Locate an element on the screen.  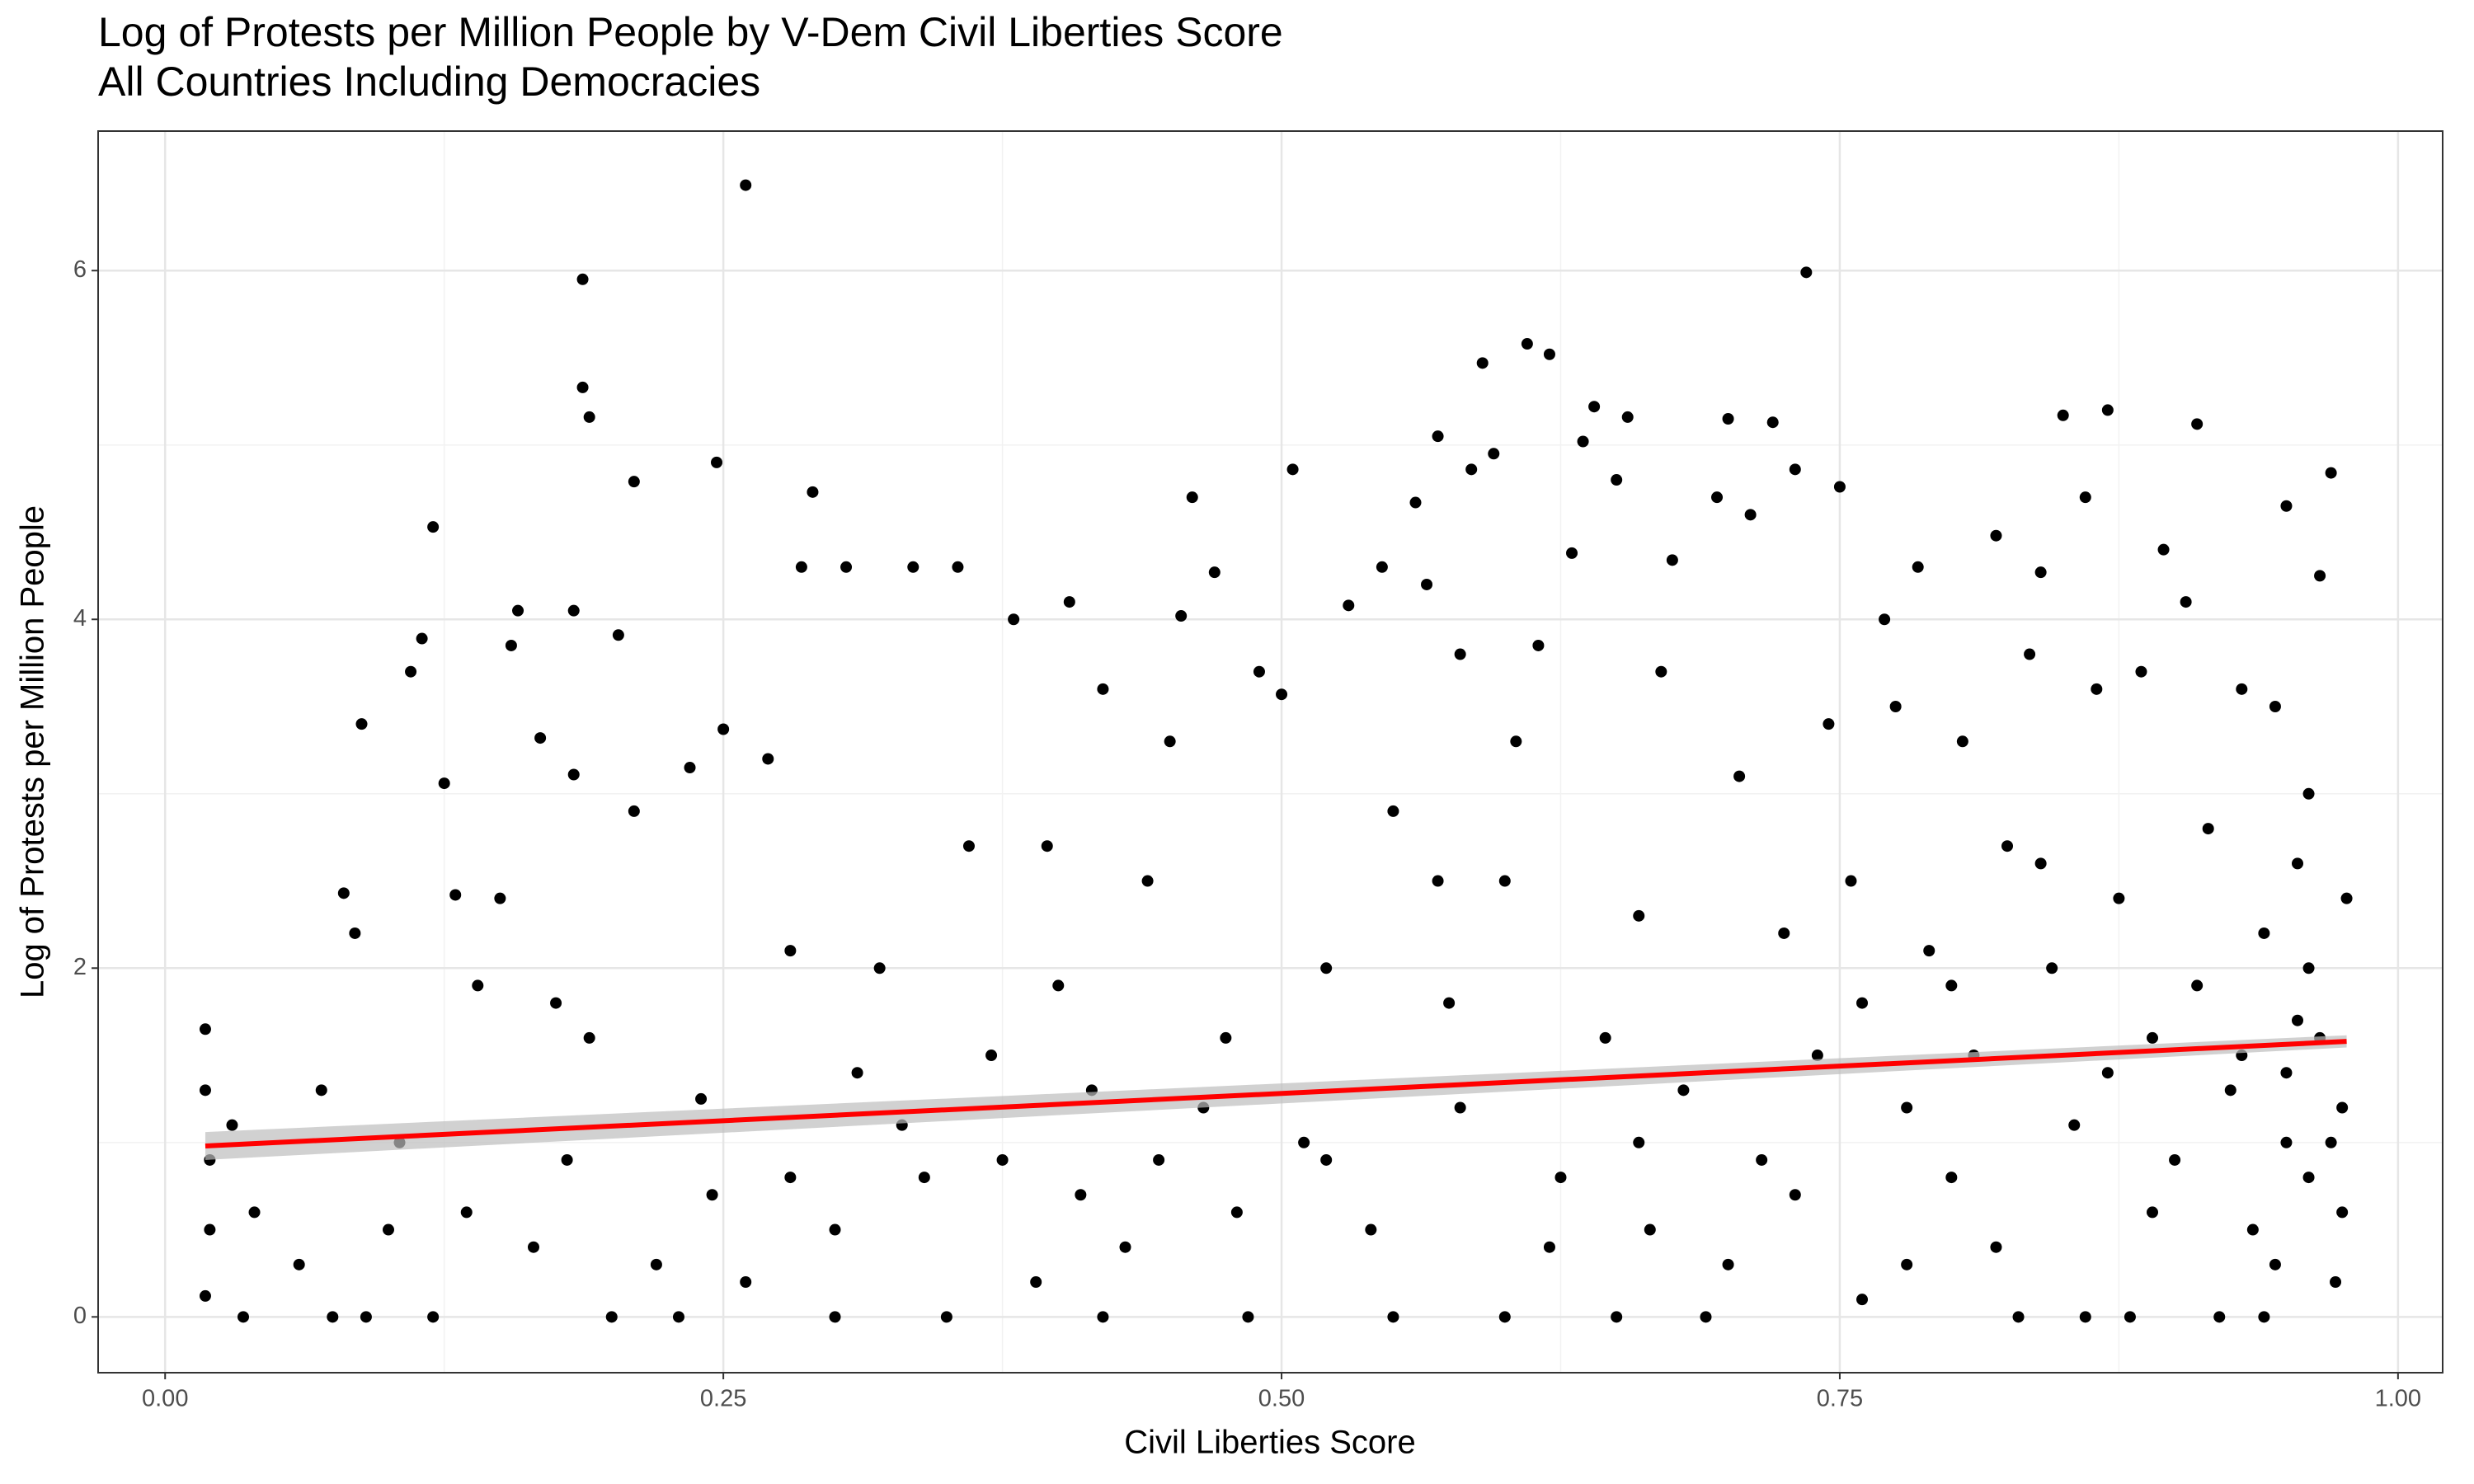
chart-subtitle: All Countries Including Democracies is located at coordinates (429, 82).